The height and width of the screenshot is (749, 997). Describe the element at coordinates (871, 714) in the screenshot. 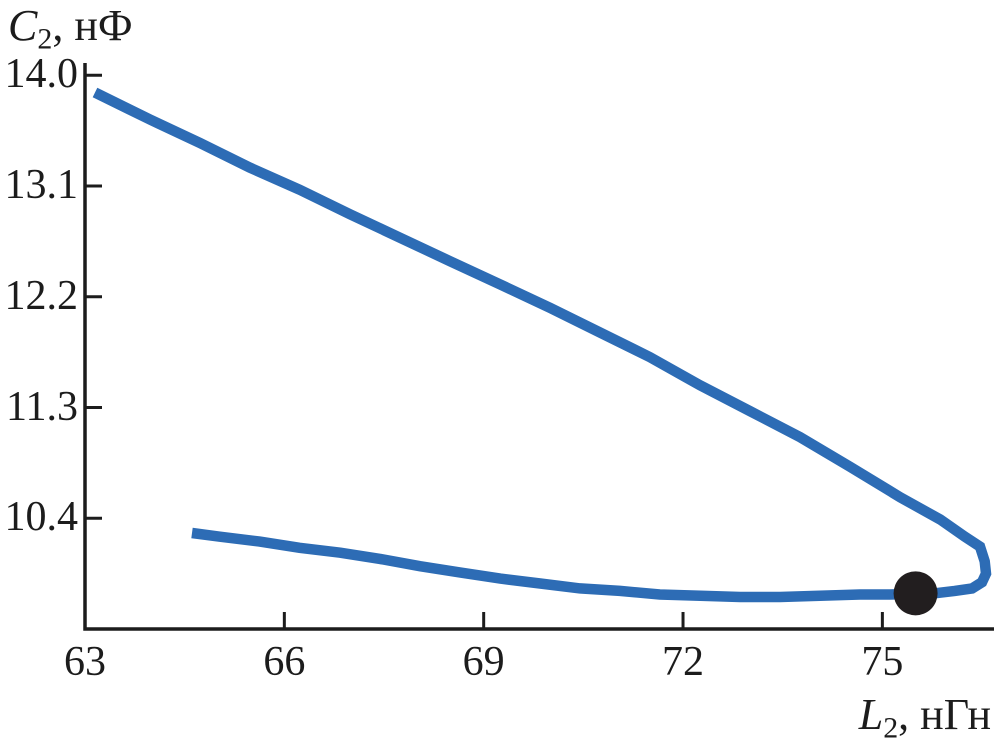

I see `x-axis-symbol: L` at that location.